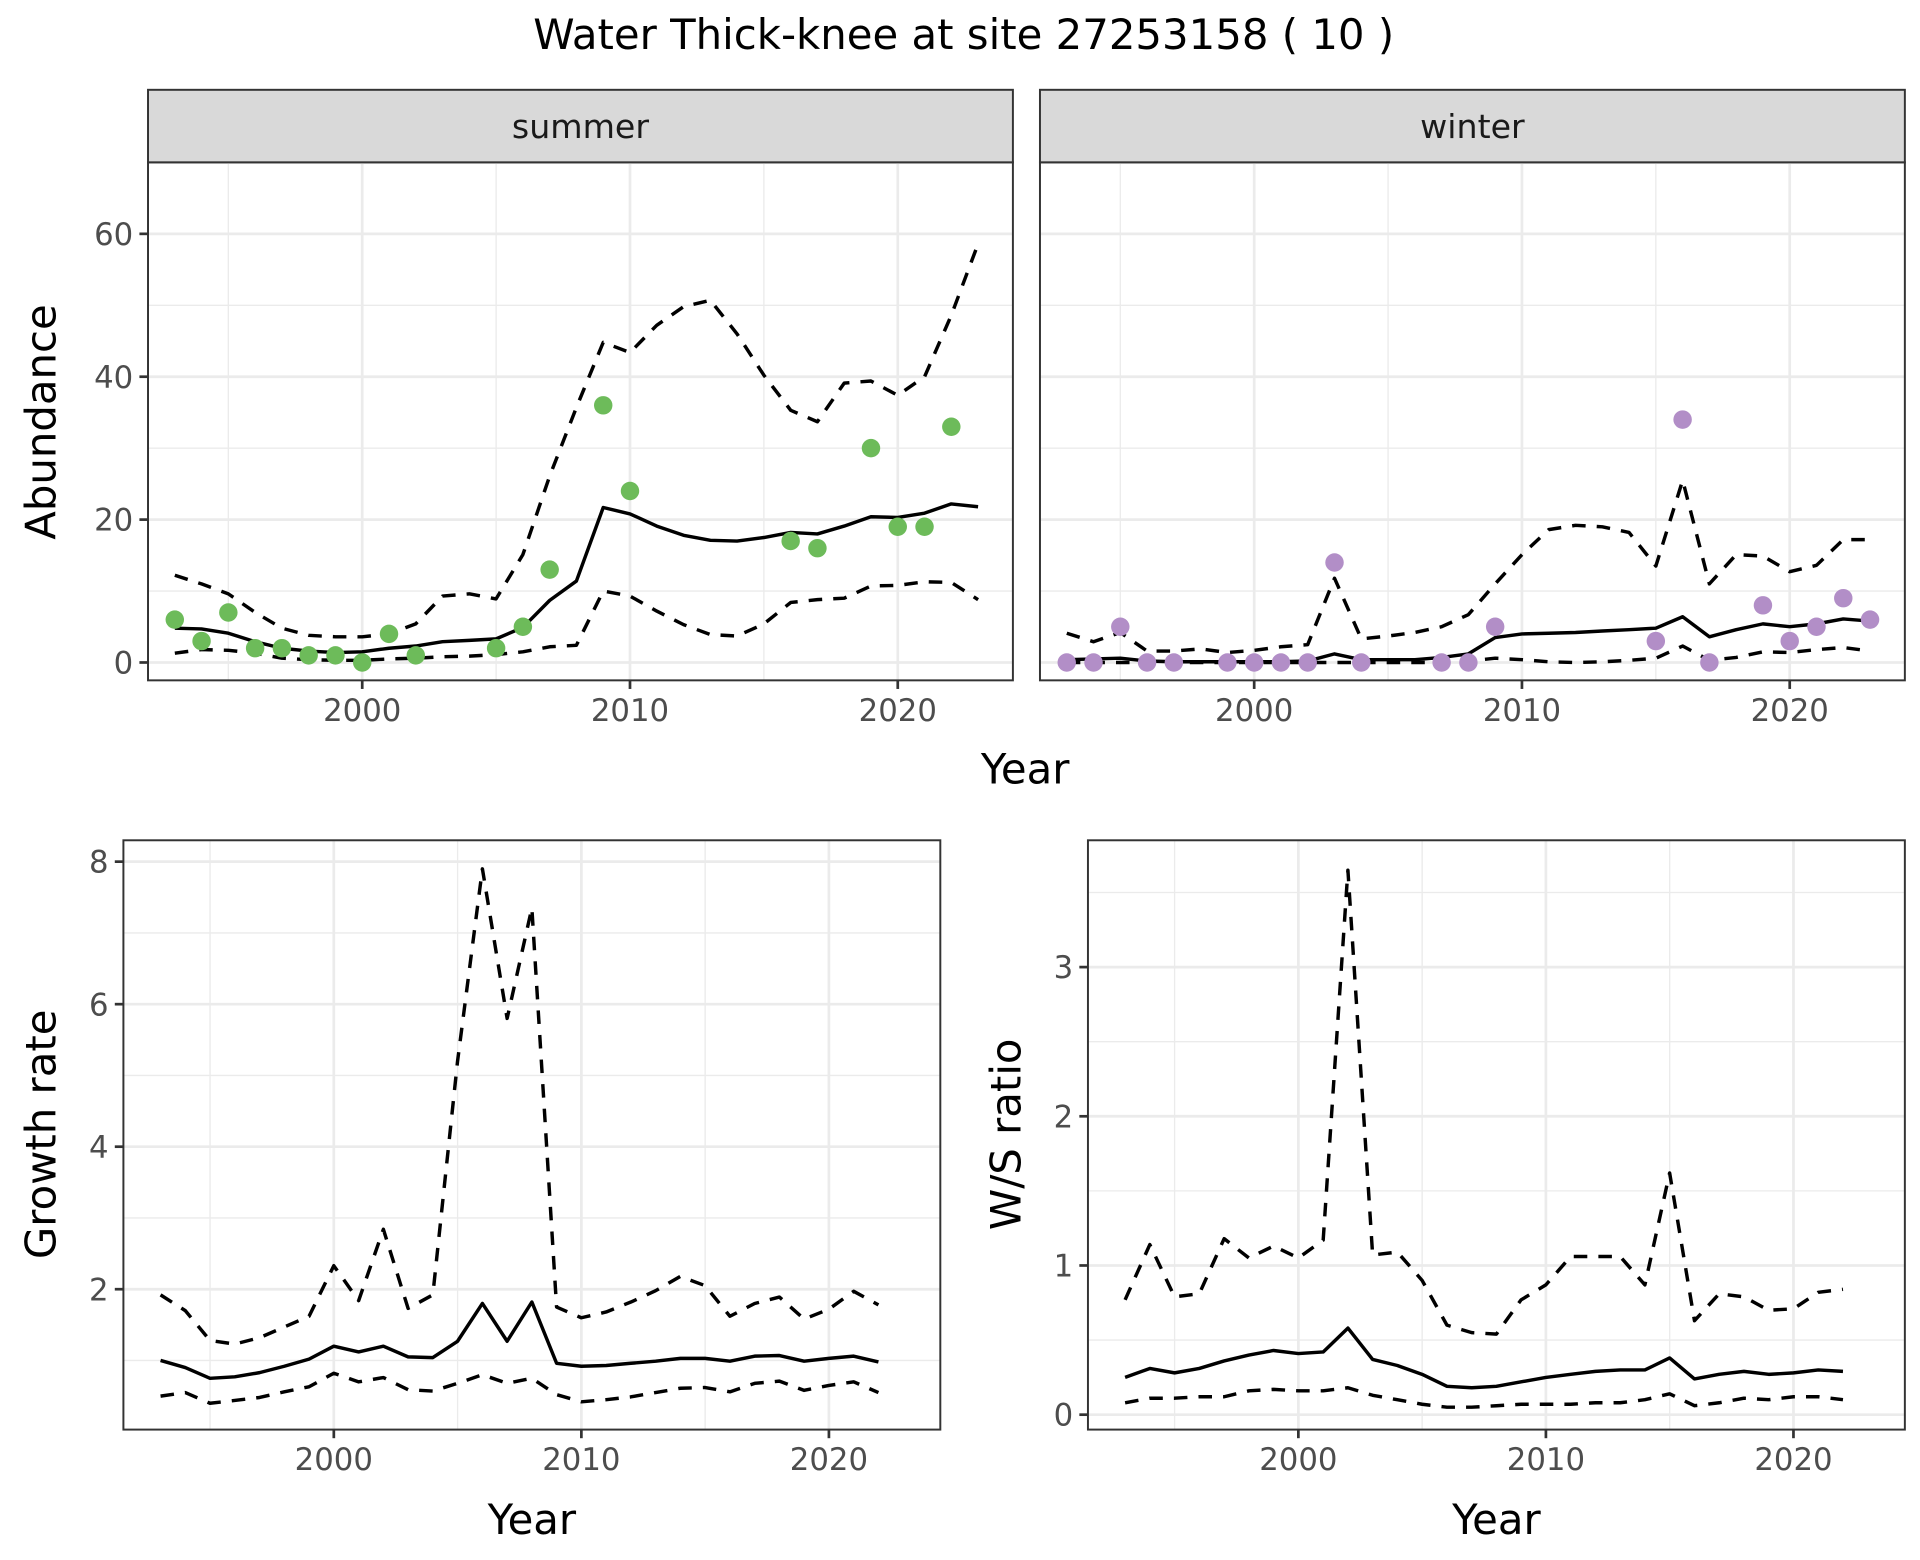 This screenshot has height=1560, width=1920. Describe the element at coordinates (99, 863) in the screenshot. I see `y-tick-label: 8` at that location.